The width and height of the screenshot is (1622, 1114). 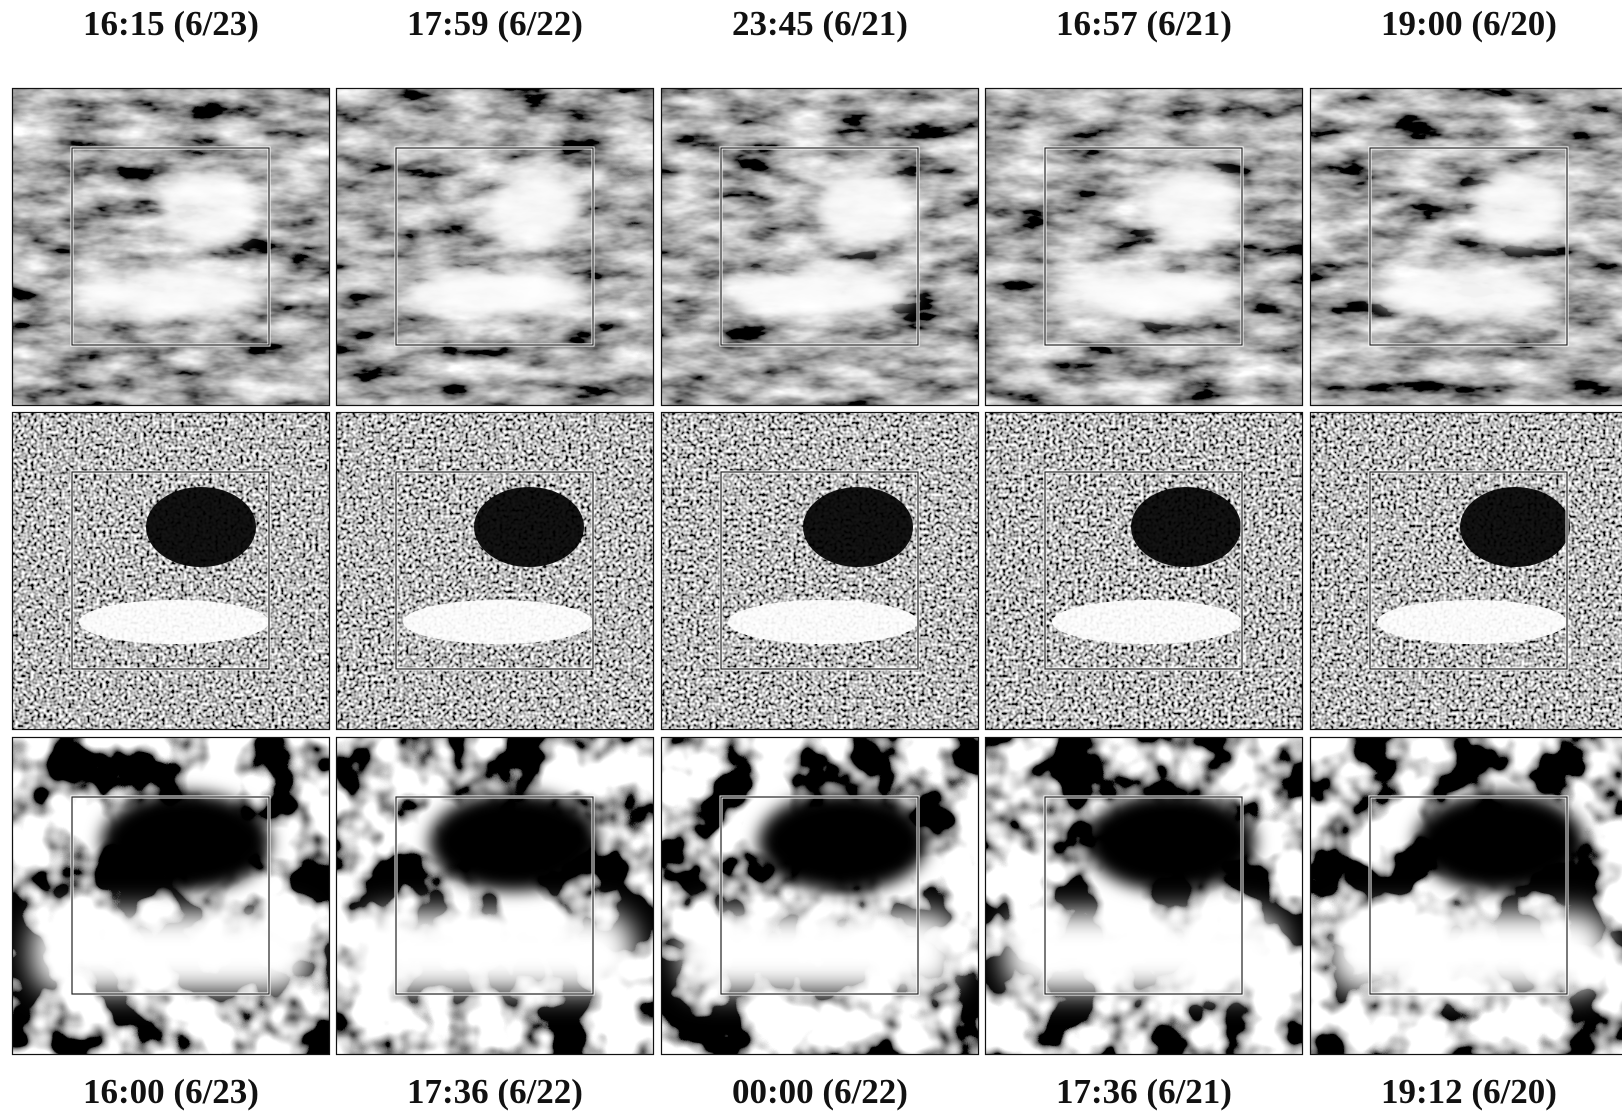 I want to click on top-time-label: 16:15 (6/23), so click(x=171, y=23).